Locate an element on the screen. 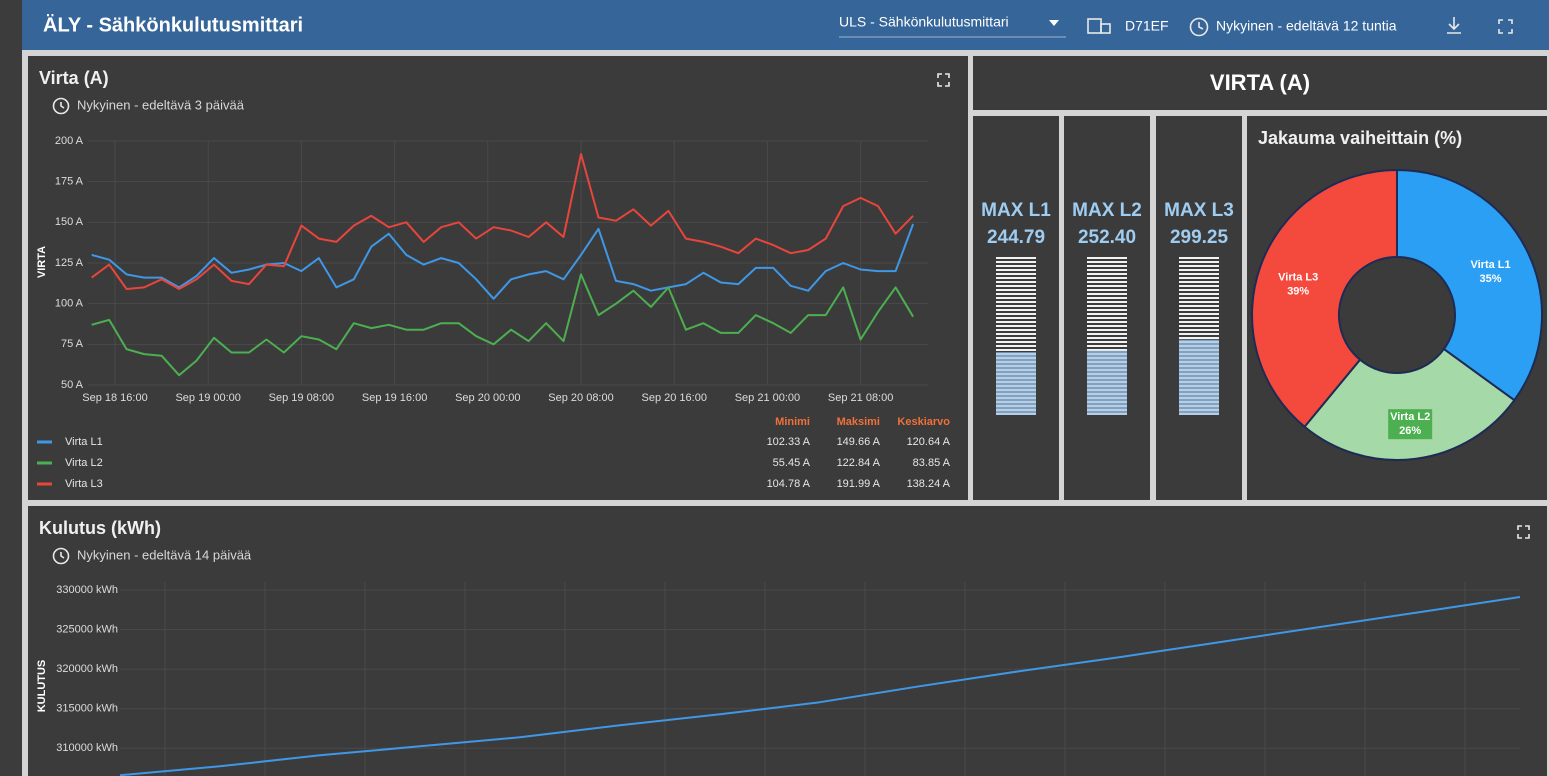 The height and width of the screenshot is (776, 1549). legend-stat: 149.66 A is located at coordinates (859, 442).